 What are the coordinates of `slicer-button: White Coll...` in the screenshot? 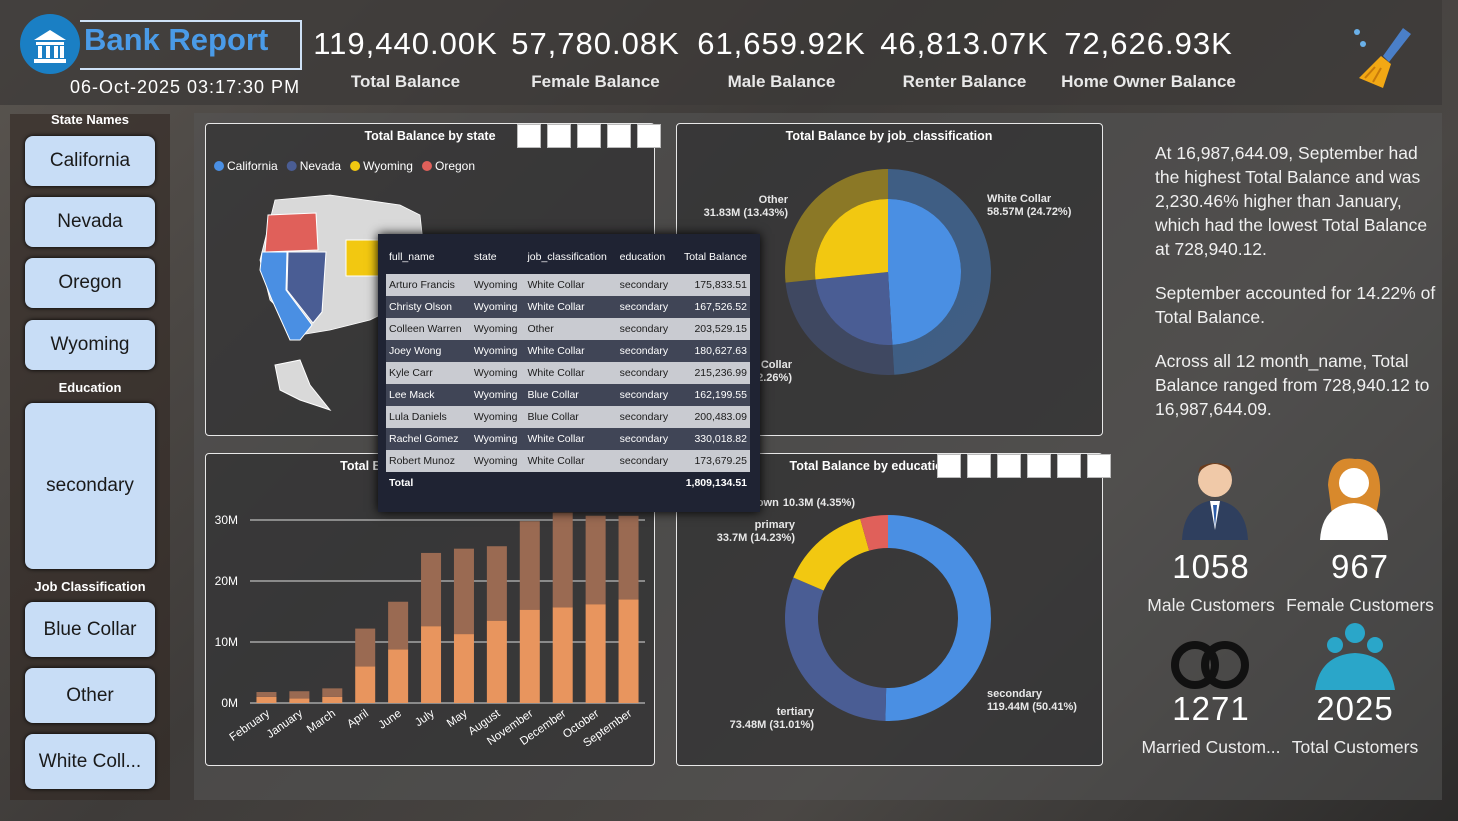 It's located at (90, 761).